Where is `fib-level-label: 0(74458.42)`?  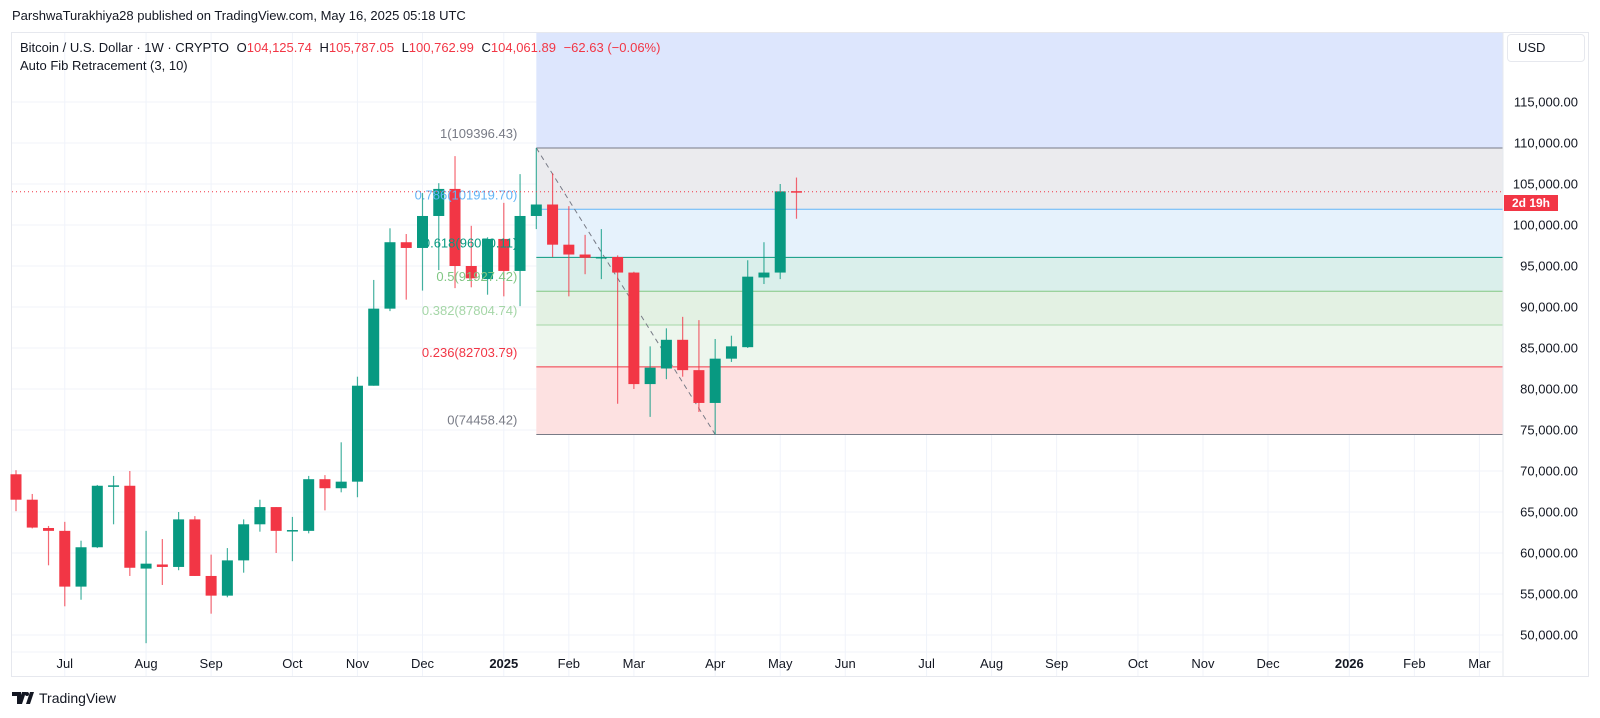 fib-level-label: 0(74458.42) is located at coordinates (482, 419).